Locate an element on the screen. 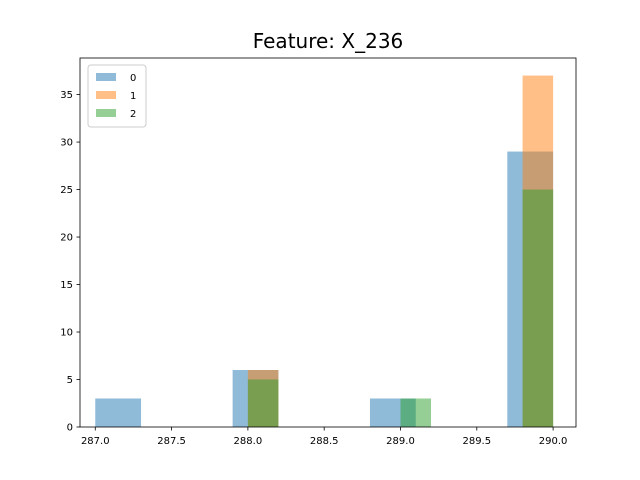 Image resolution: width=640 pixels, height=480 pixels. x-tick-label: 288.0 is located at coordinates (248, 441).